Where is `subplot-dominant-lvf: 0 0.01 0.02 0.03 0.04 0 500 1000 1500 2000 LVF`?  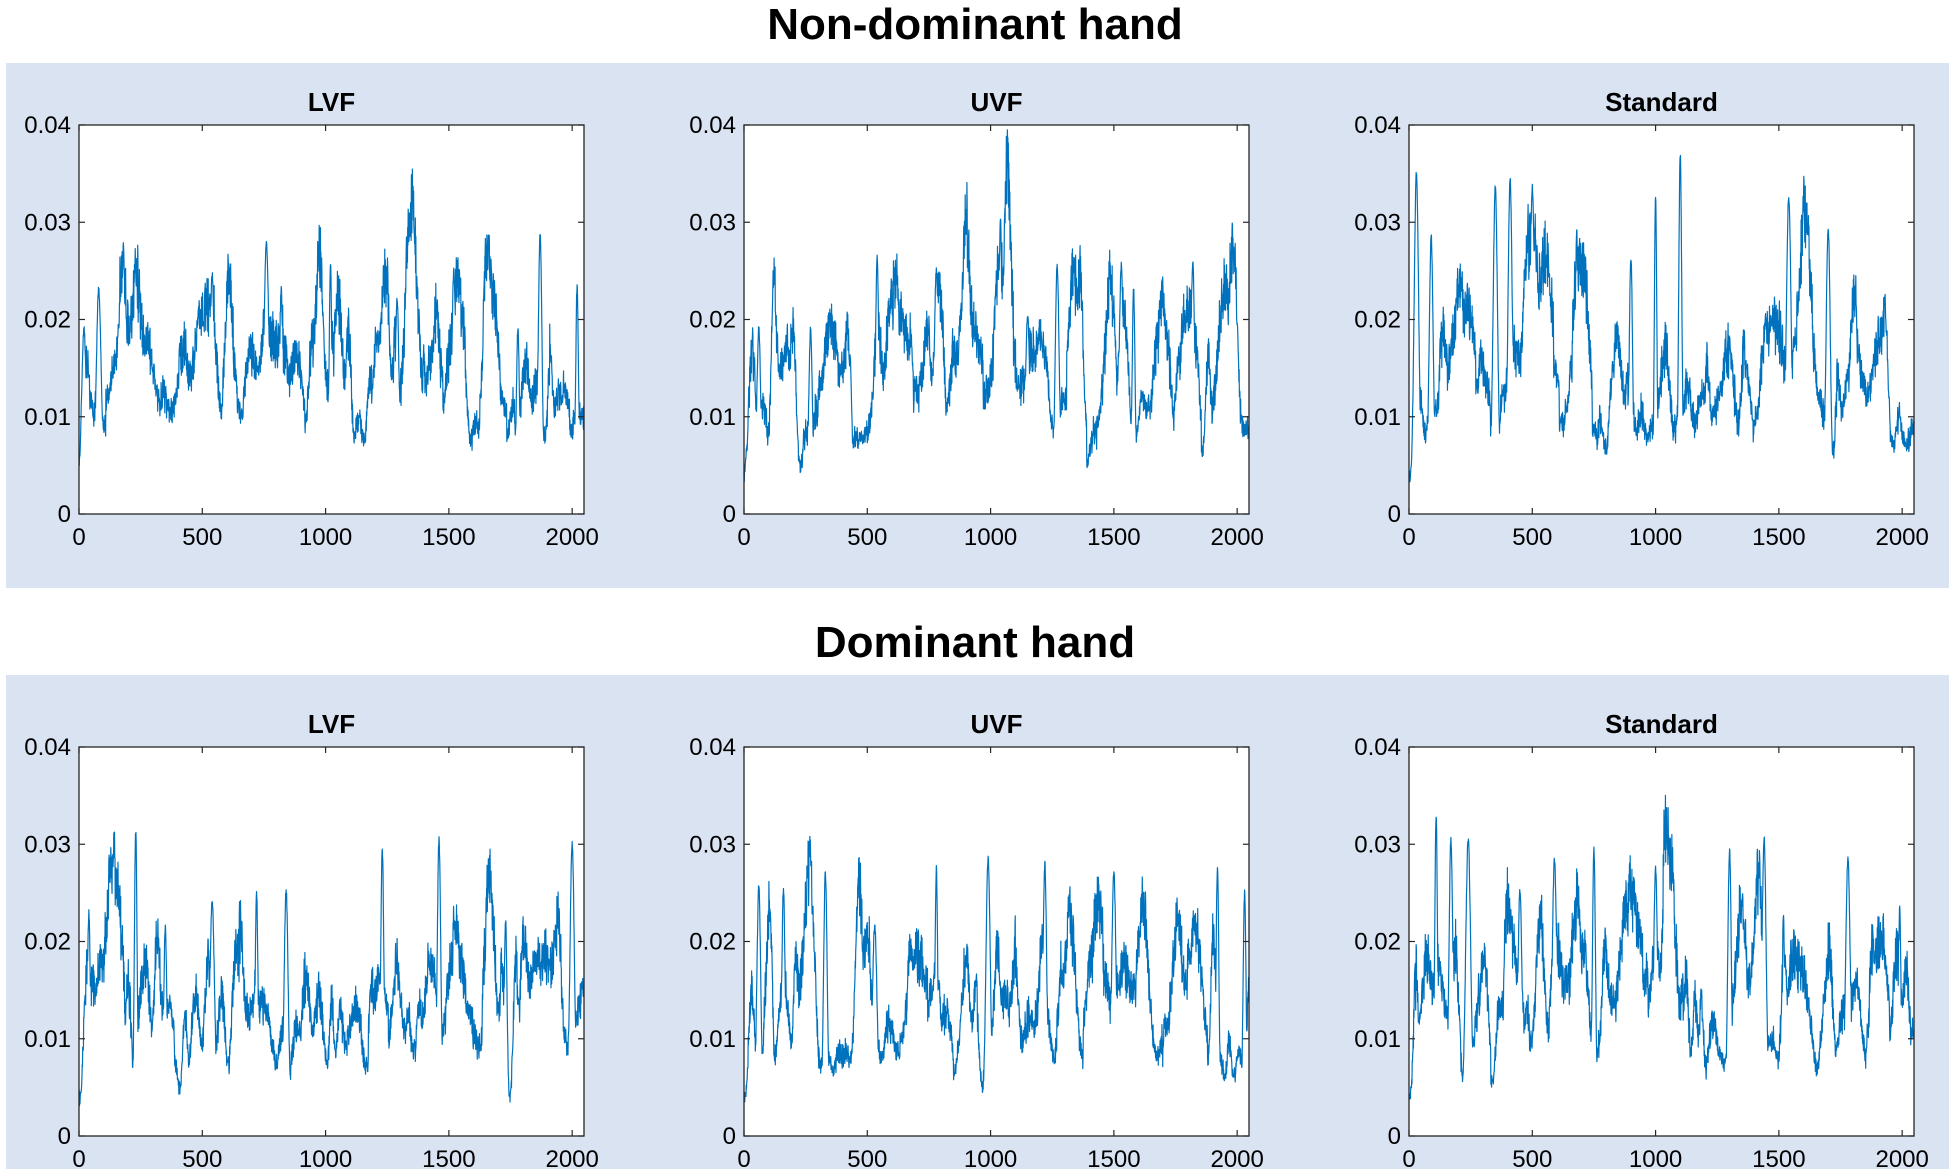
subplot-dominant-lvf: 0 0.01 0.02 0.03 0.04 0 500 1000 1500 2000 LVF is located at coordinates (311, 941).